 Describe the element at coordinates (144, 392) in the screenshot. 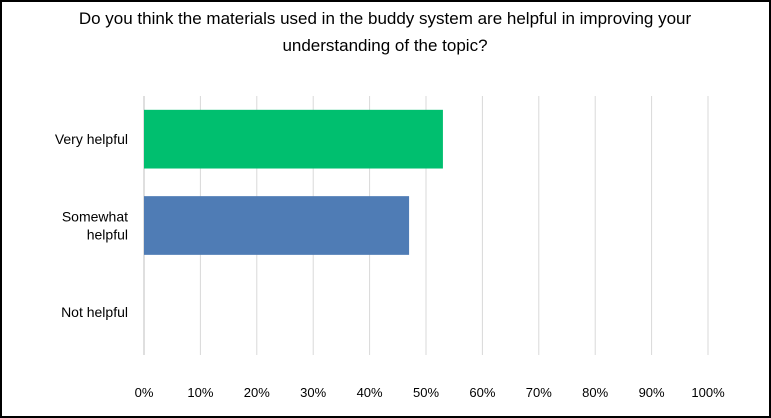

I see `x-tick-label: 0%` at that location.